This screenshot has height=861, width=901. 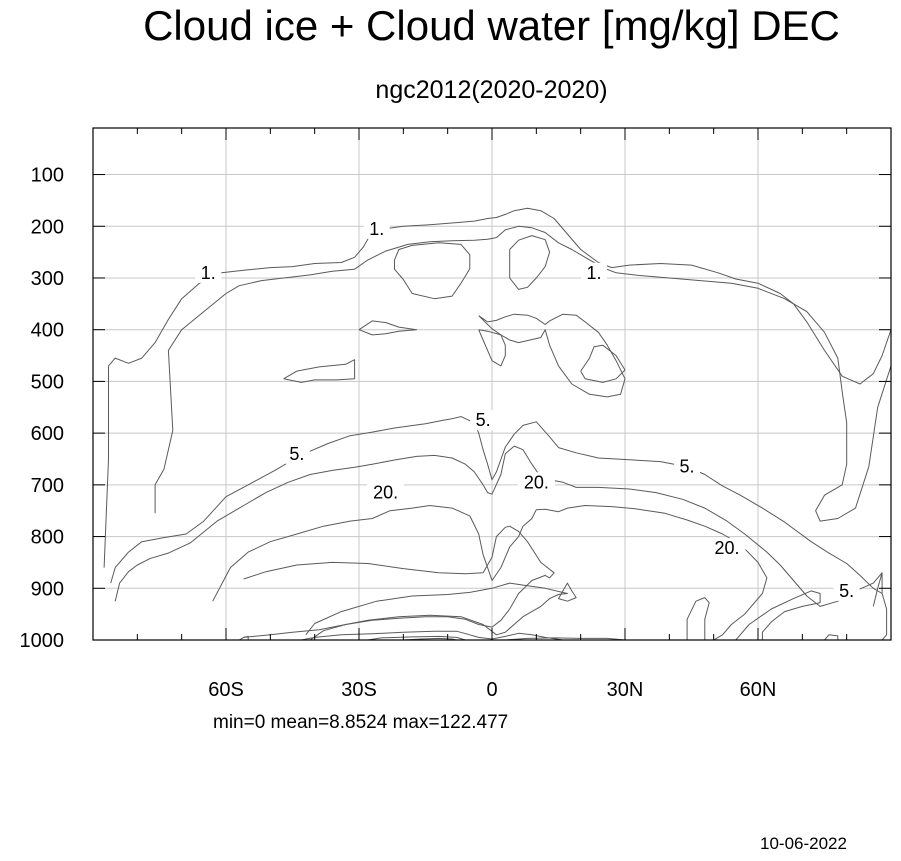 What do you see at coordinates (47, 382) in the screenshot?
I see `y-tick-label: 500` at bounding box center [47, 382].